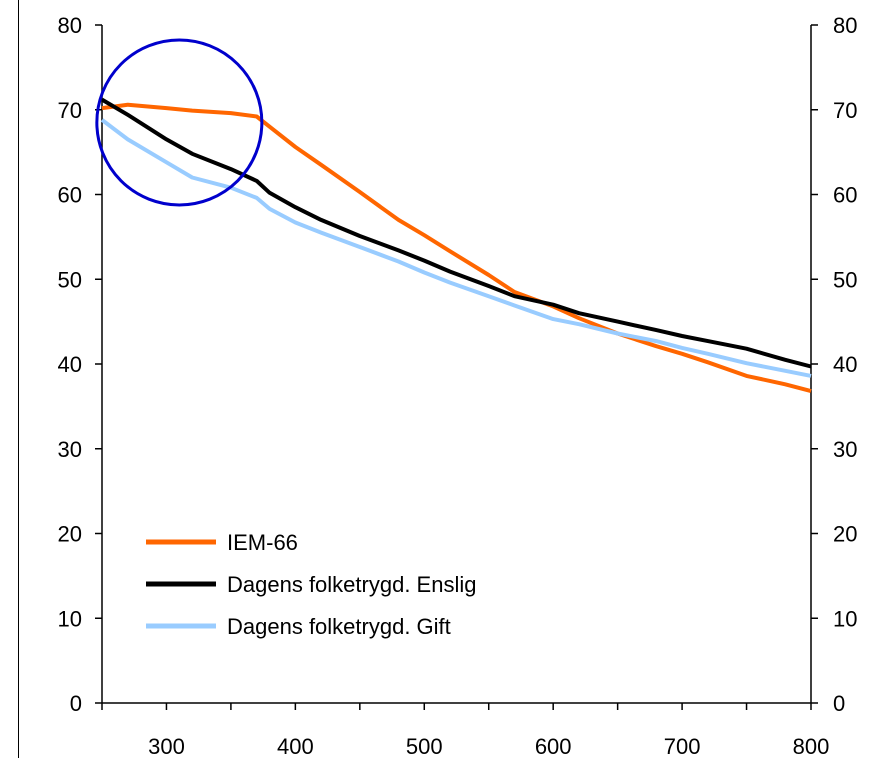 The image size is (879, 758). What do you see at coordinates (262, 542) in the screenshot?
I see `legend-label-1: IEM-66` at bounding box center [262, 542].